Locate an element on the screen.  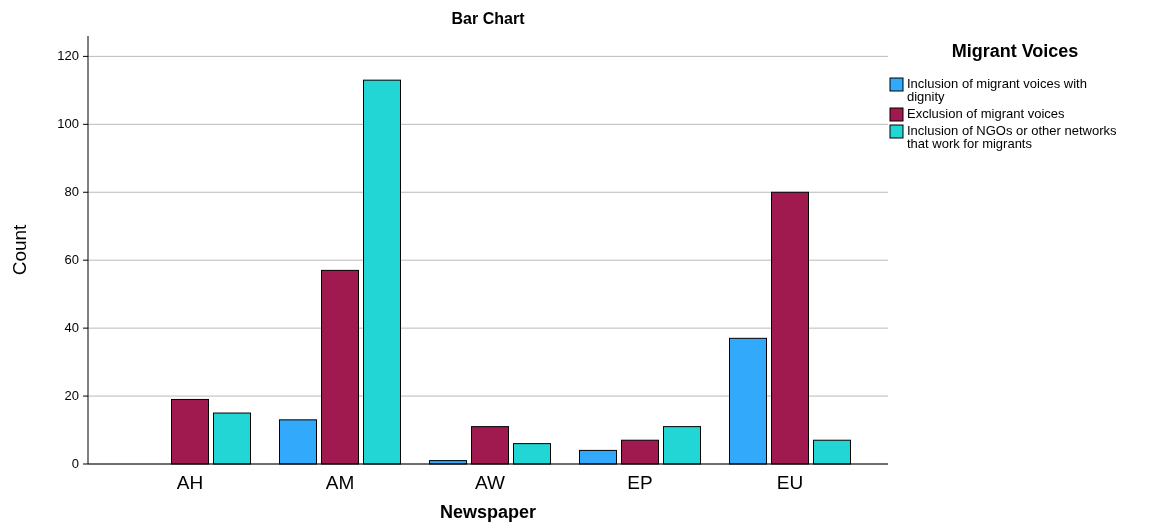
x-tick-label: AM is located at coordinates (340, 482).